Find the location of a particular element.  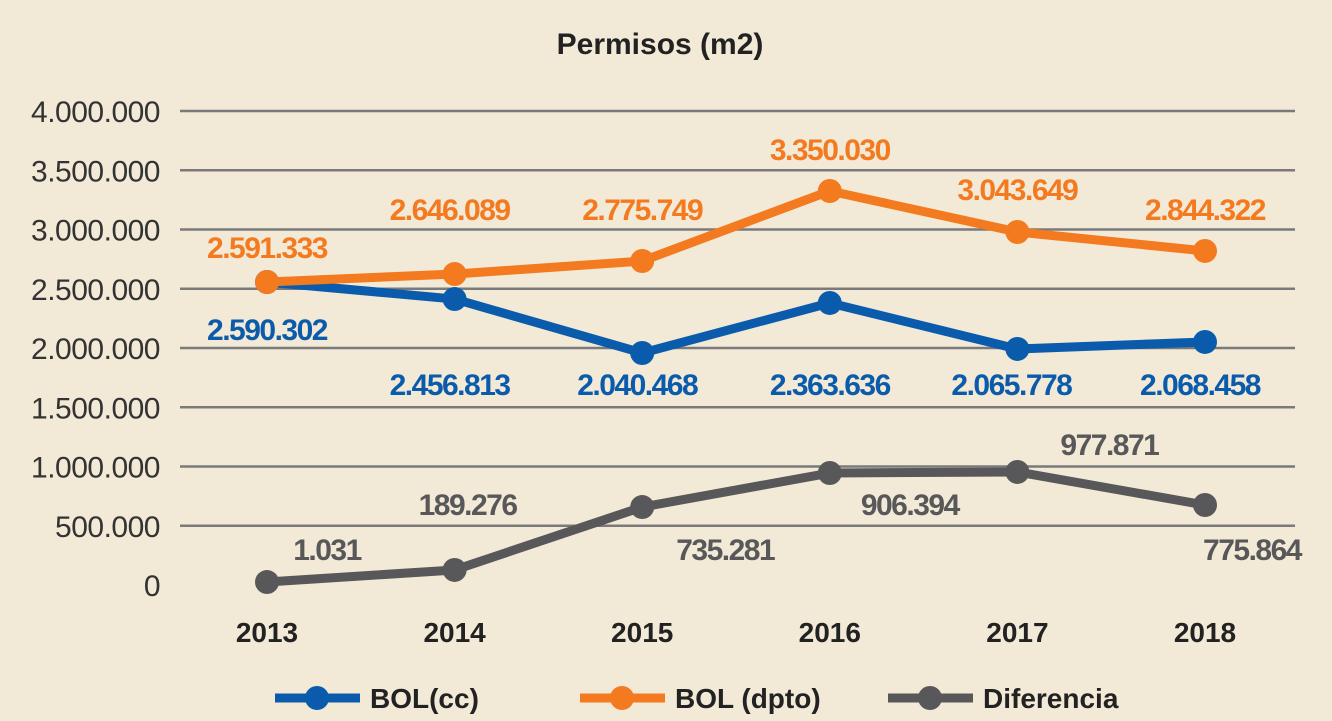

y-tick-label: 2.500.000 is located at coordinates (95, 290).